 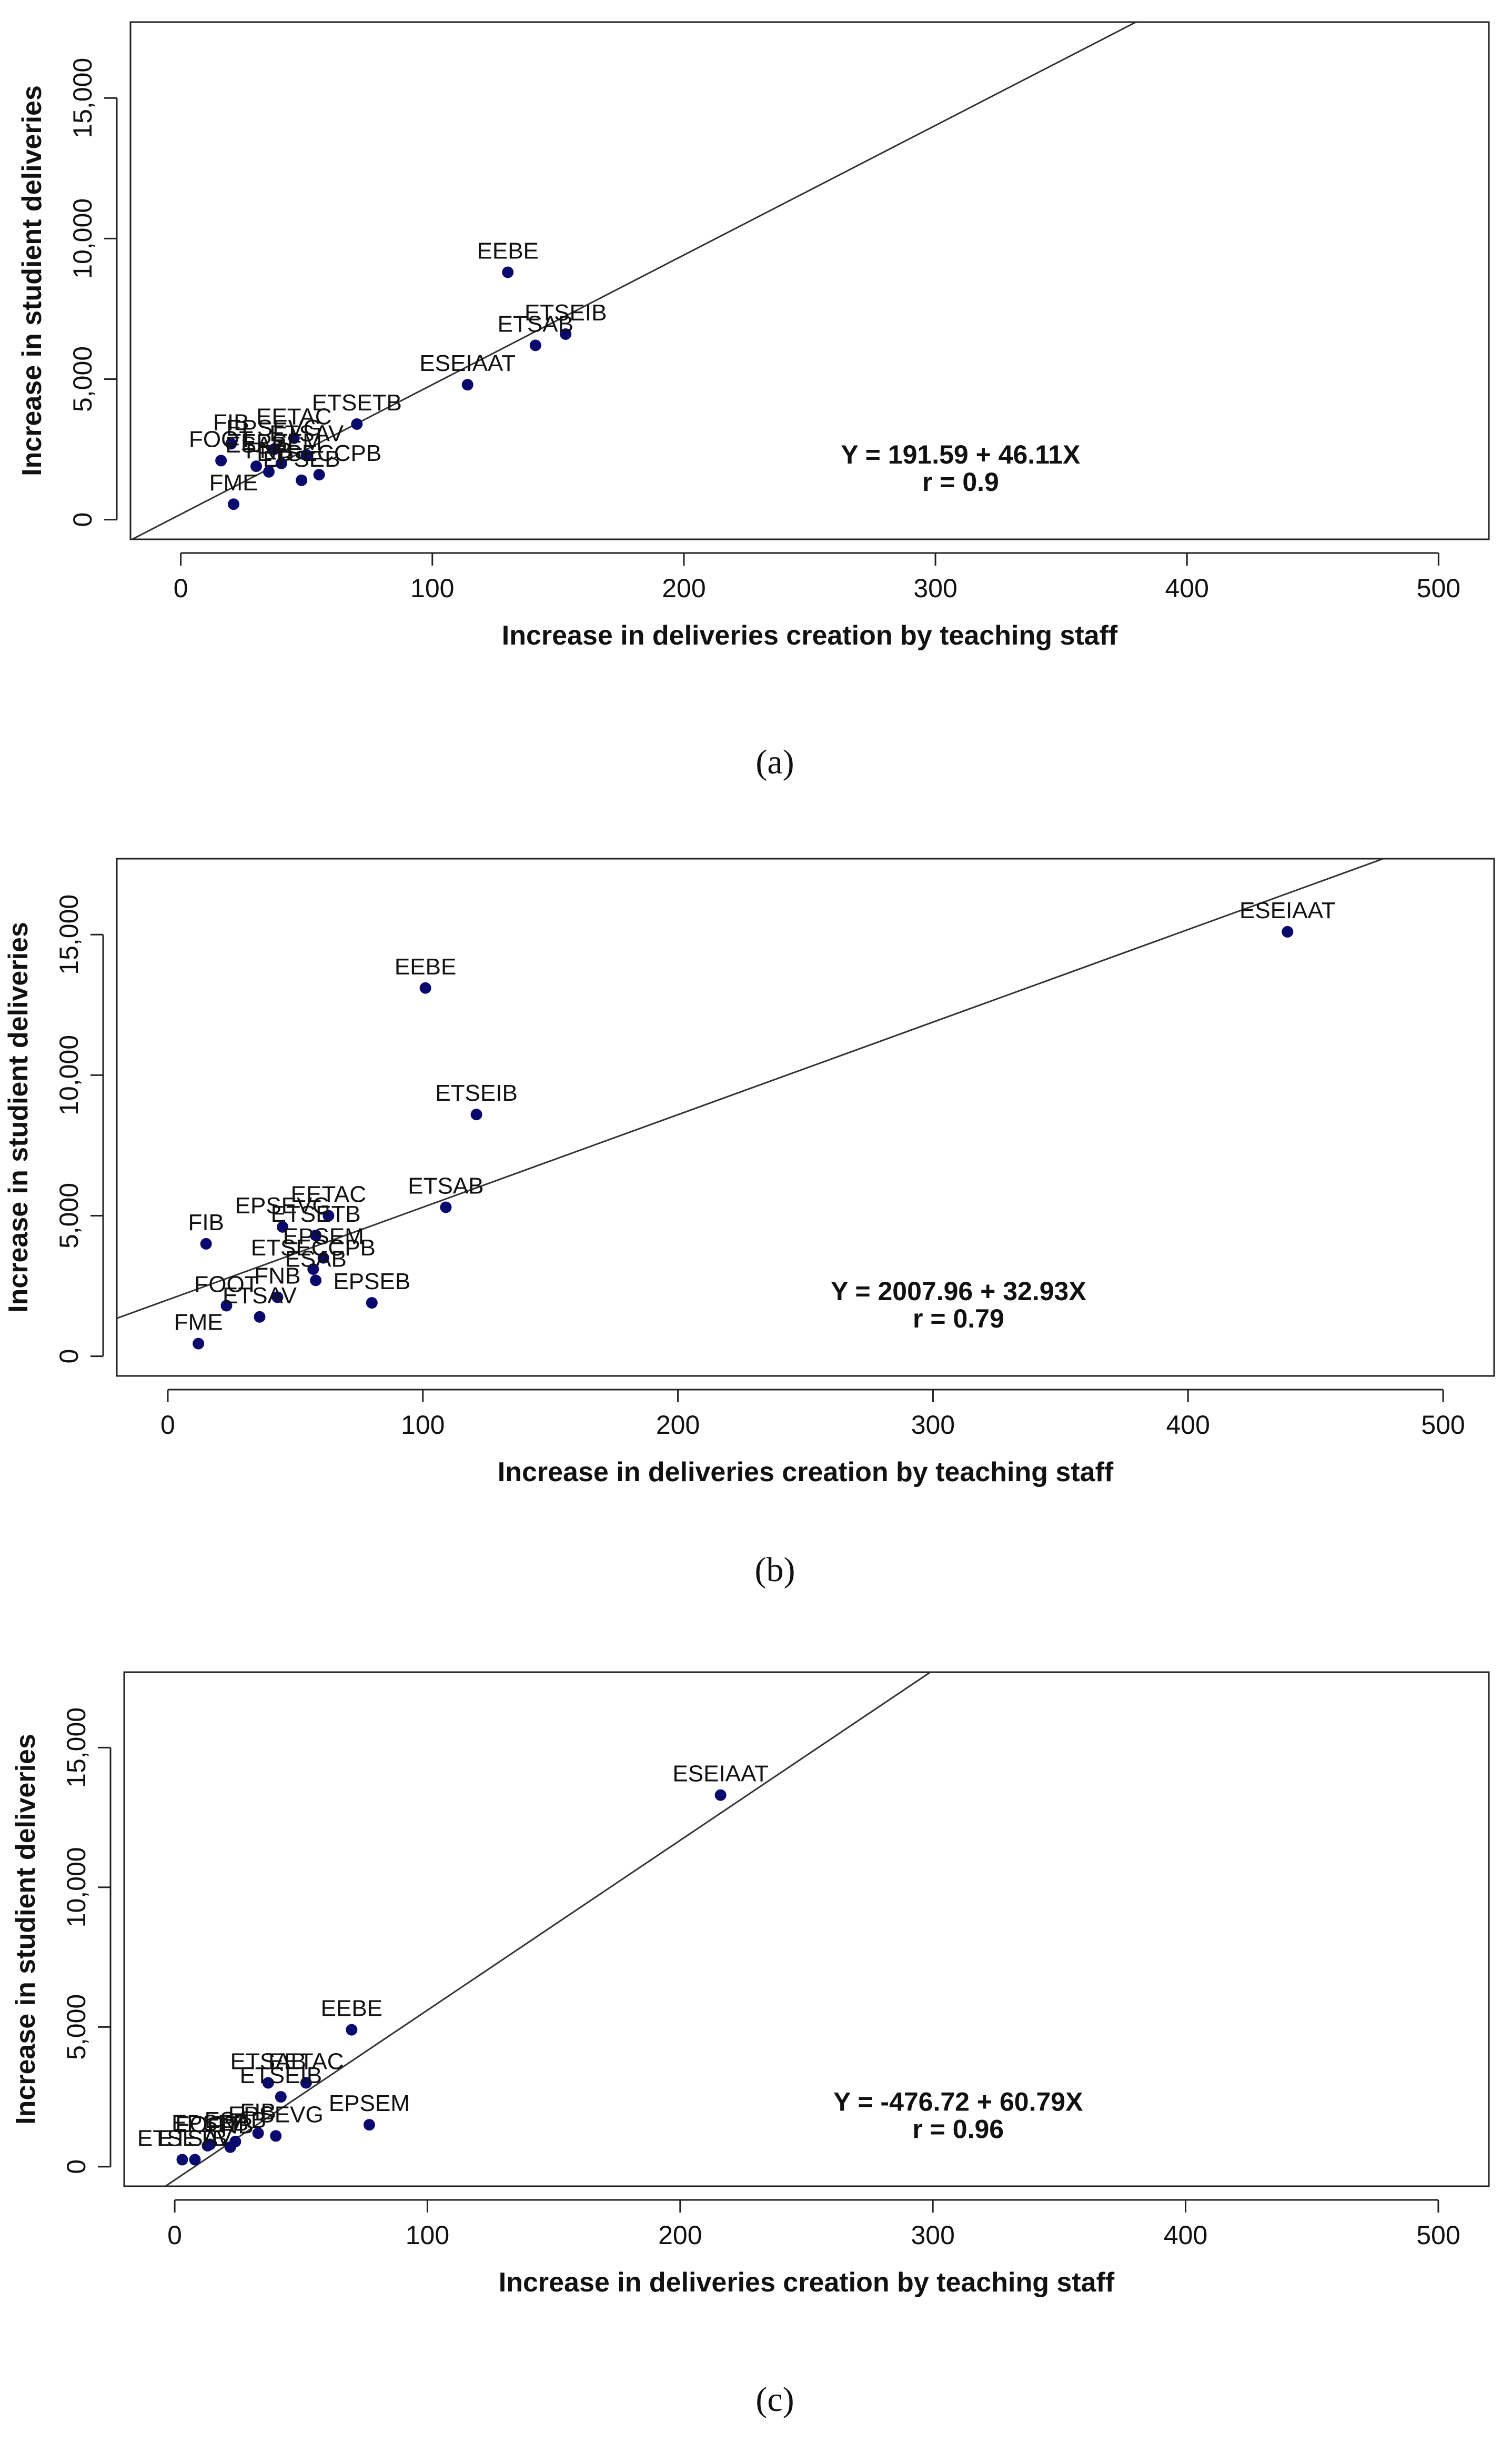 What do you see at coordinates (69, 1216) in the screenshot?
I see `y-tick-label: 5,000` at bounding box center [69, 1216].